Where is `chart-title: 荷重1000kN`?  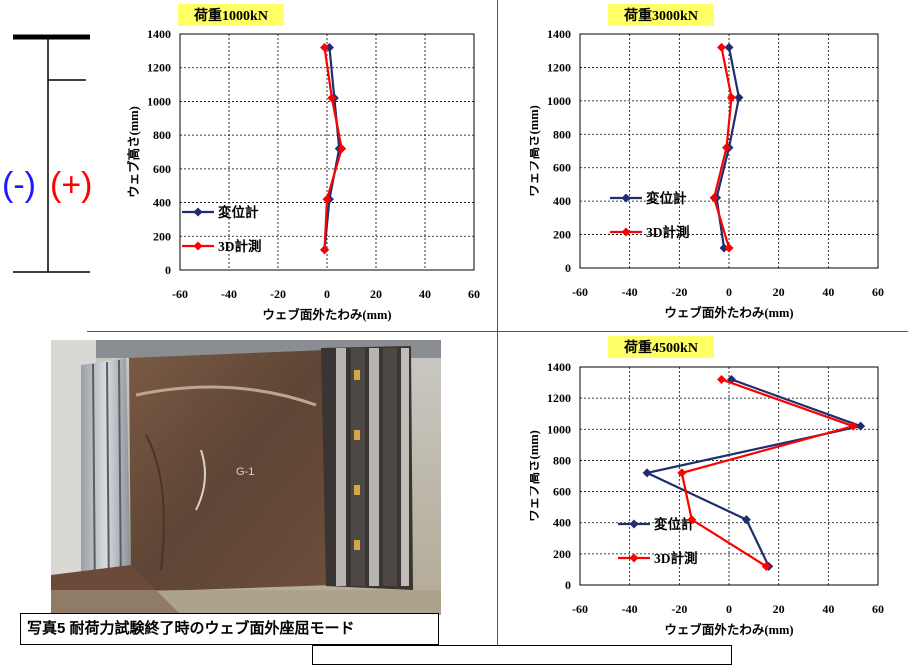 chart-title: 荷重1000kN is located at coordinates (230, 15).